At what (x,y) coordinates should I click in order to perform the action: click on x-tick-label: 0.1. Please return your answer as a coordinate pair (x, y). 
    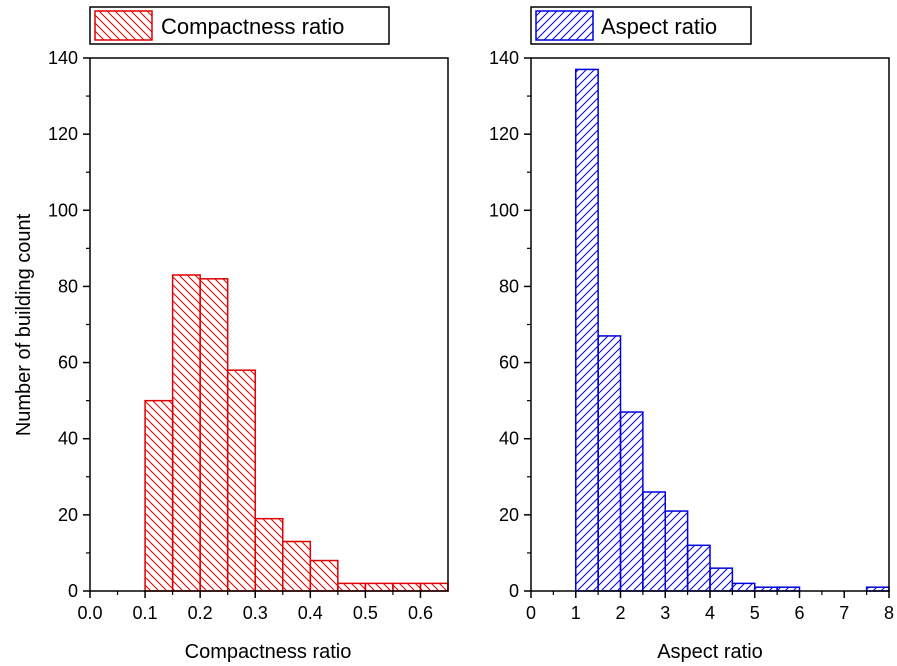
    Looking at the image, I should click on (145, 613).